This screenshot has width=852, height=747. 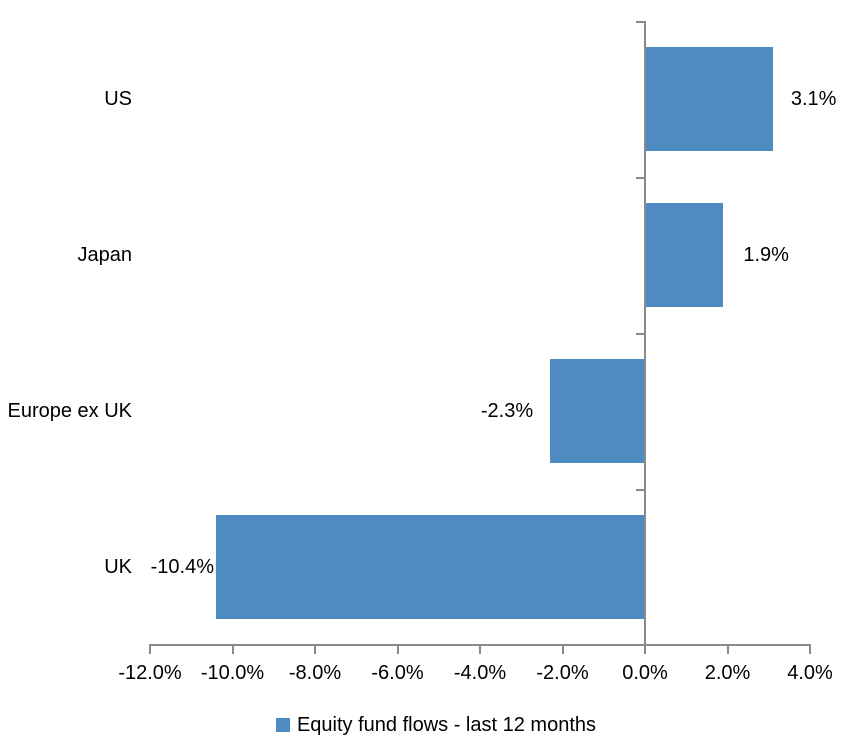 I want to click on x-axis-line, so click(x=480, y=645).